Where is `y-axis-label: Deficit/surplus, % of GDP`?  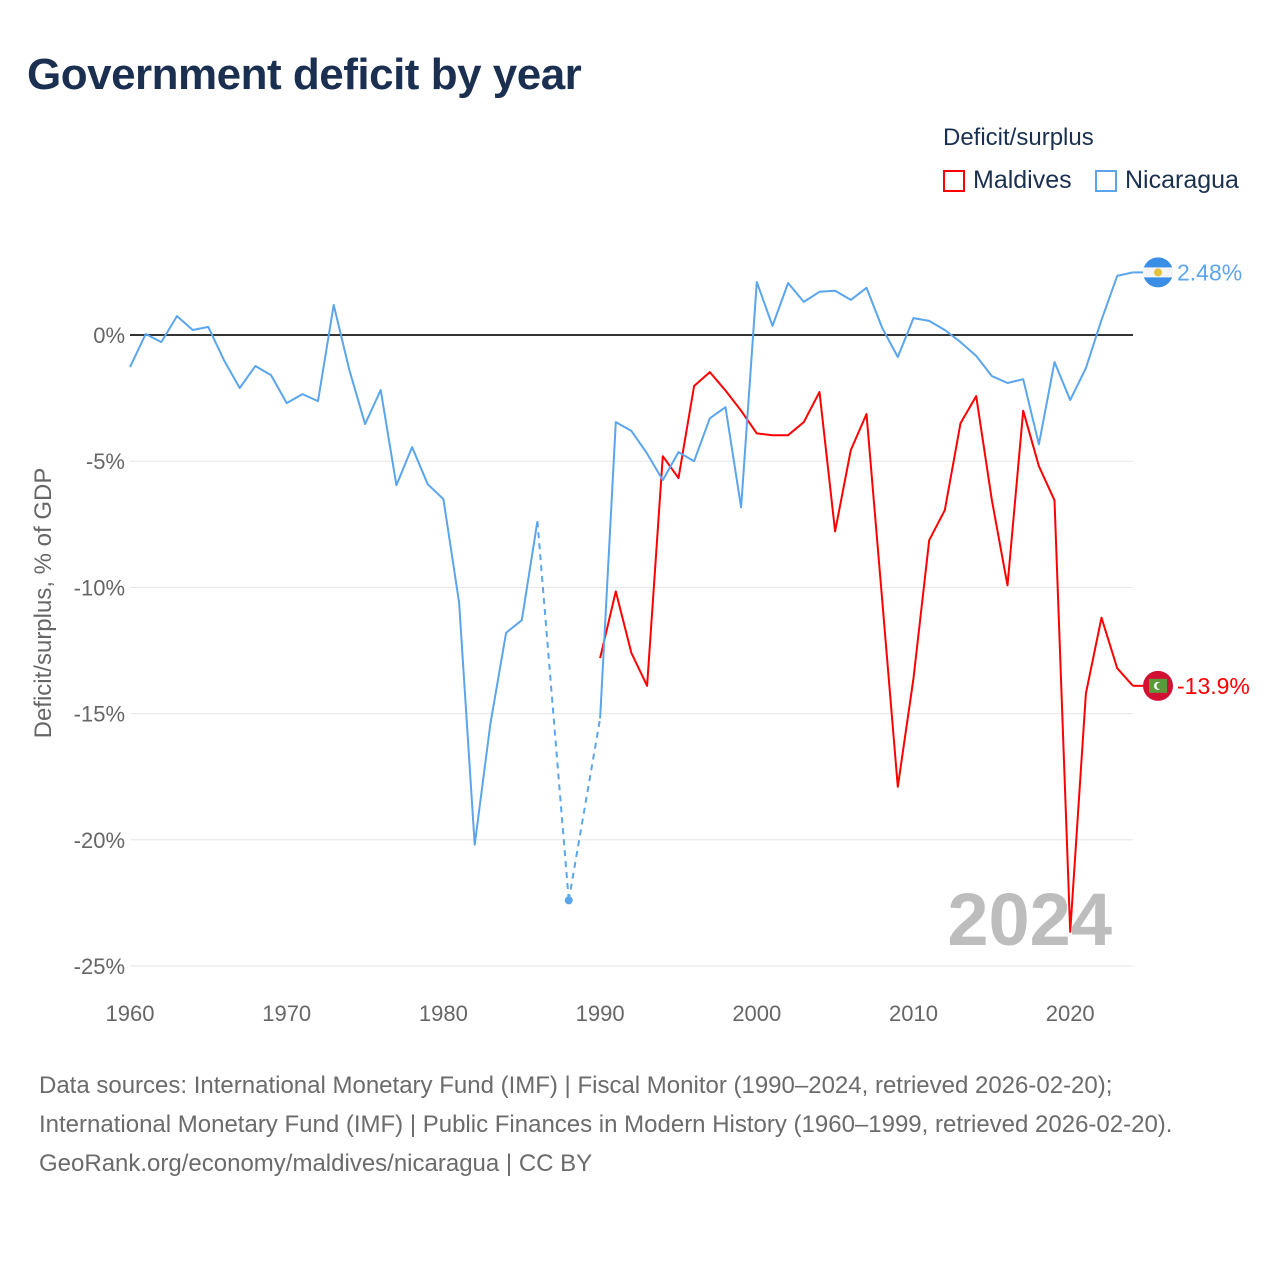 y-axis-label: Deficit/surplus, % of GDP is located at coordinates (43, 603).